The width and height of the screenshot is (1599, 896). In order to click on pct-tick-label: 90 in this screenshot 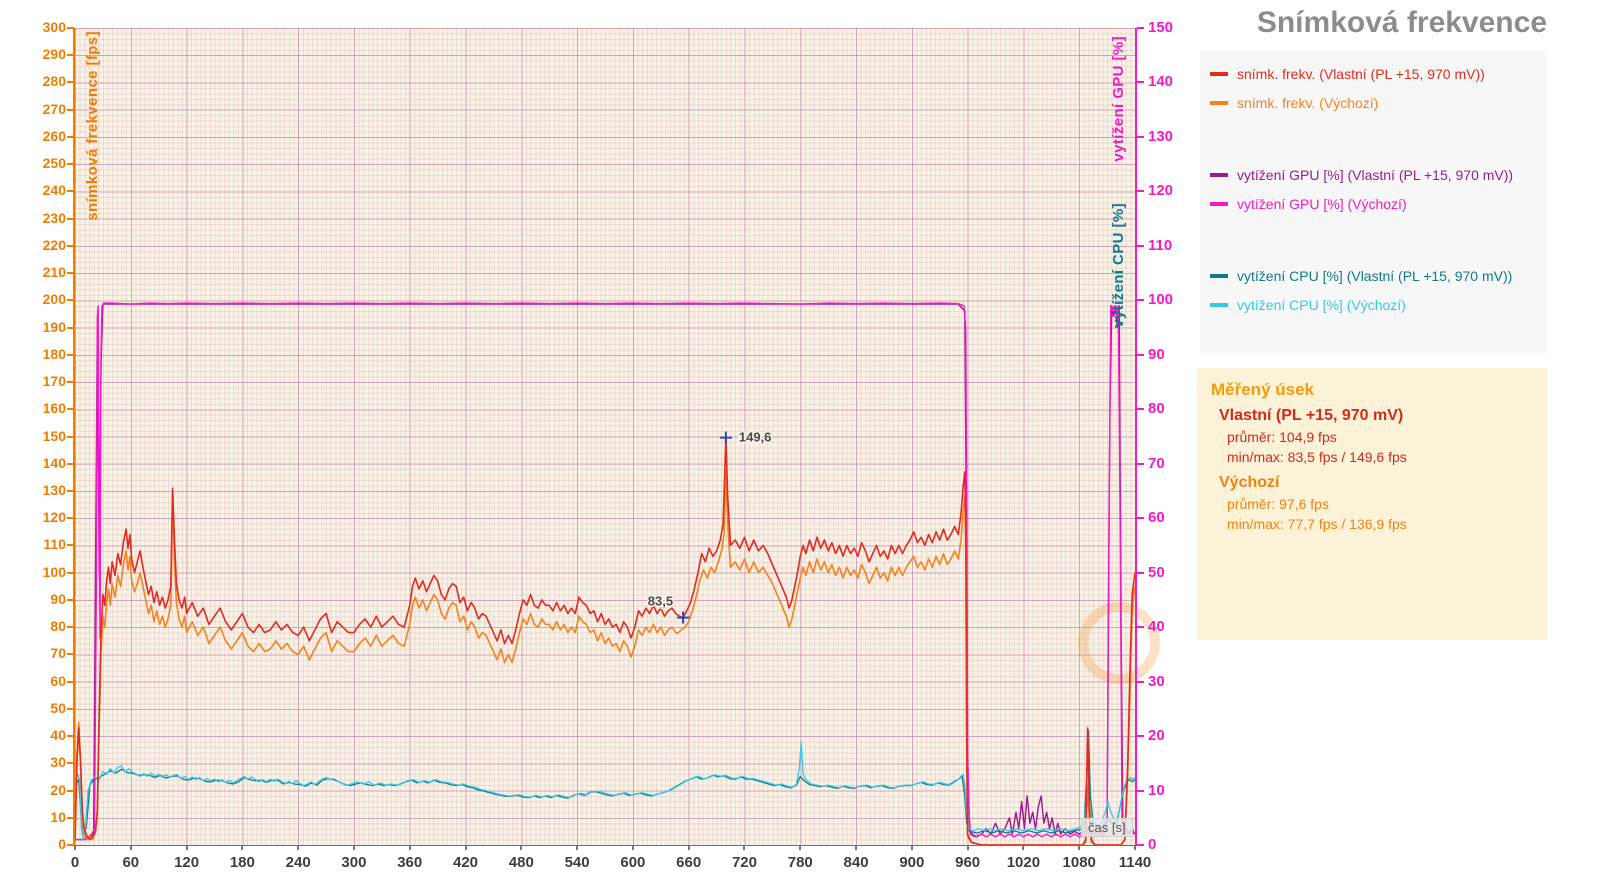, I will do `click(1156, 354)`.